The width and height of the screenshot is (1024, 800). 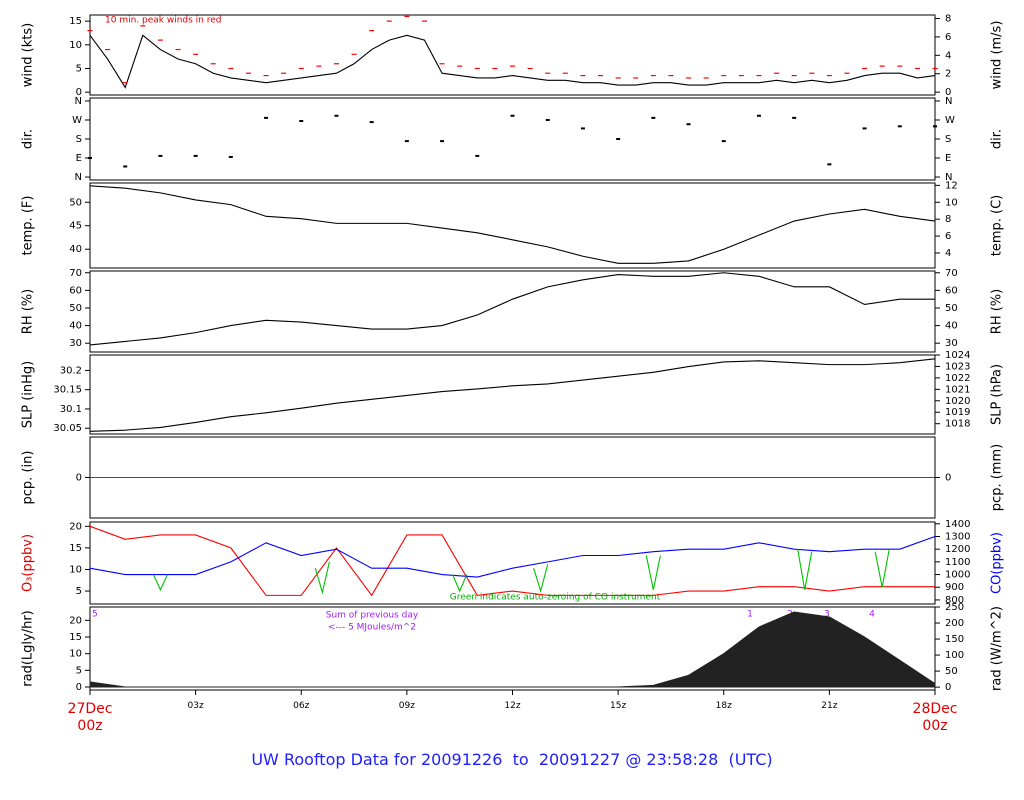 What do you see at coordinates (195, 706) in the screenshot?
I see `x-tick-label: 03z` at bounding box center [195, 706].